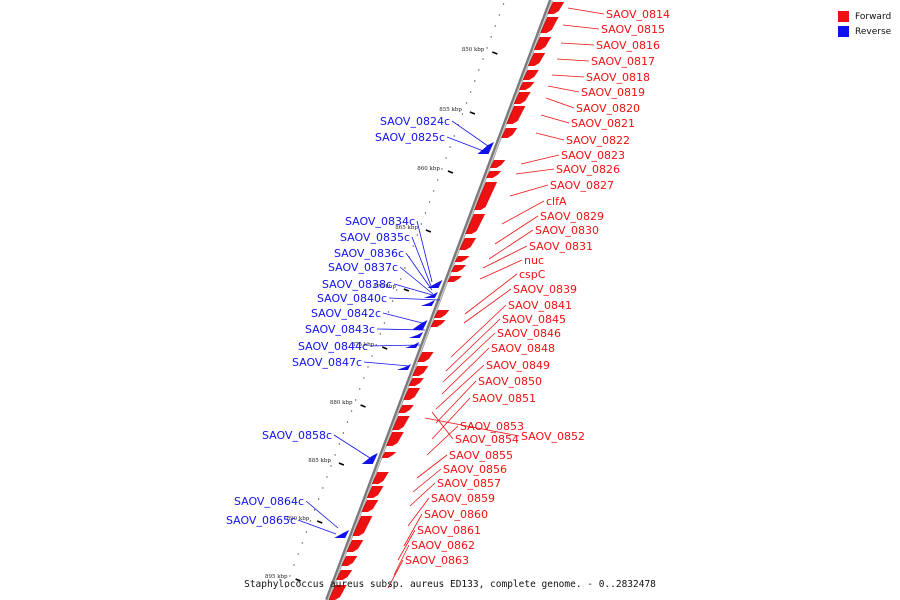  What do you see at coordinates (406, 228) in the screenshot?
I see `tick-label: 865 kbp` at bounding box center [406, 228].